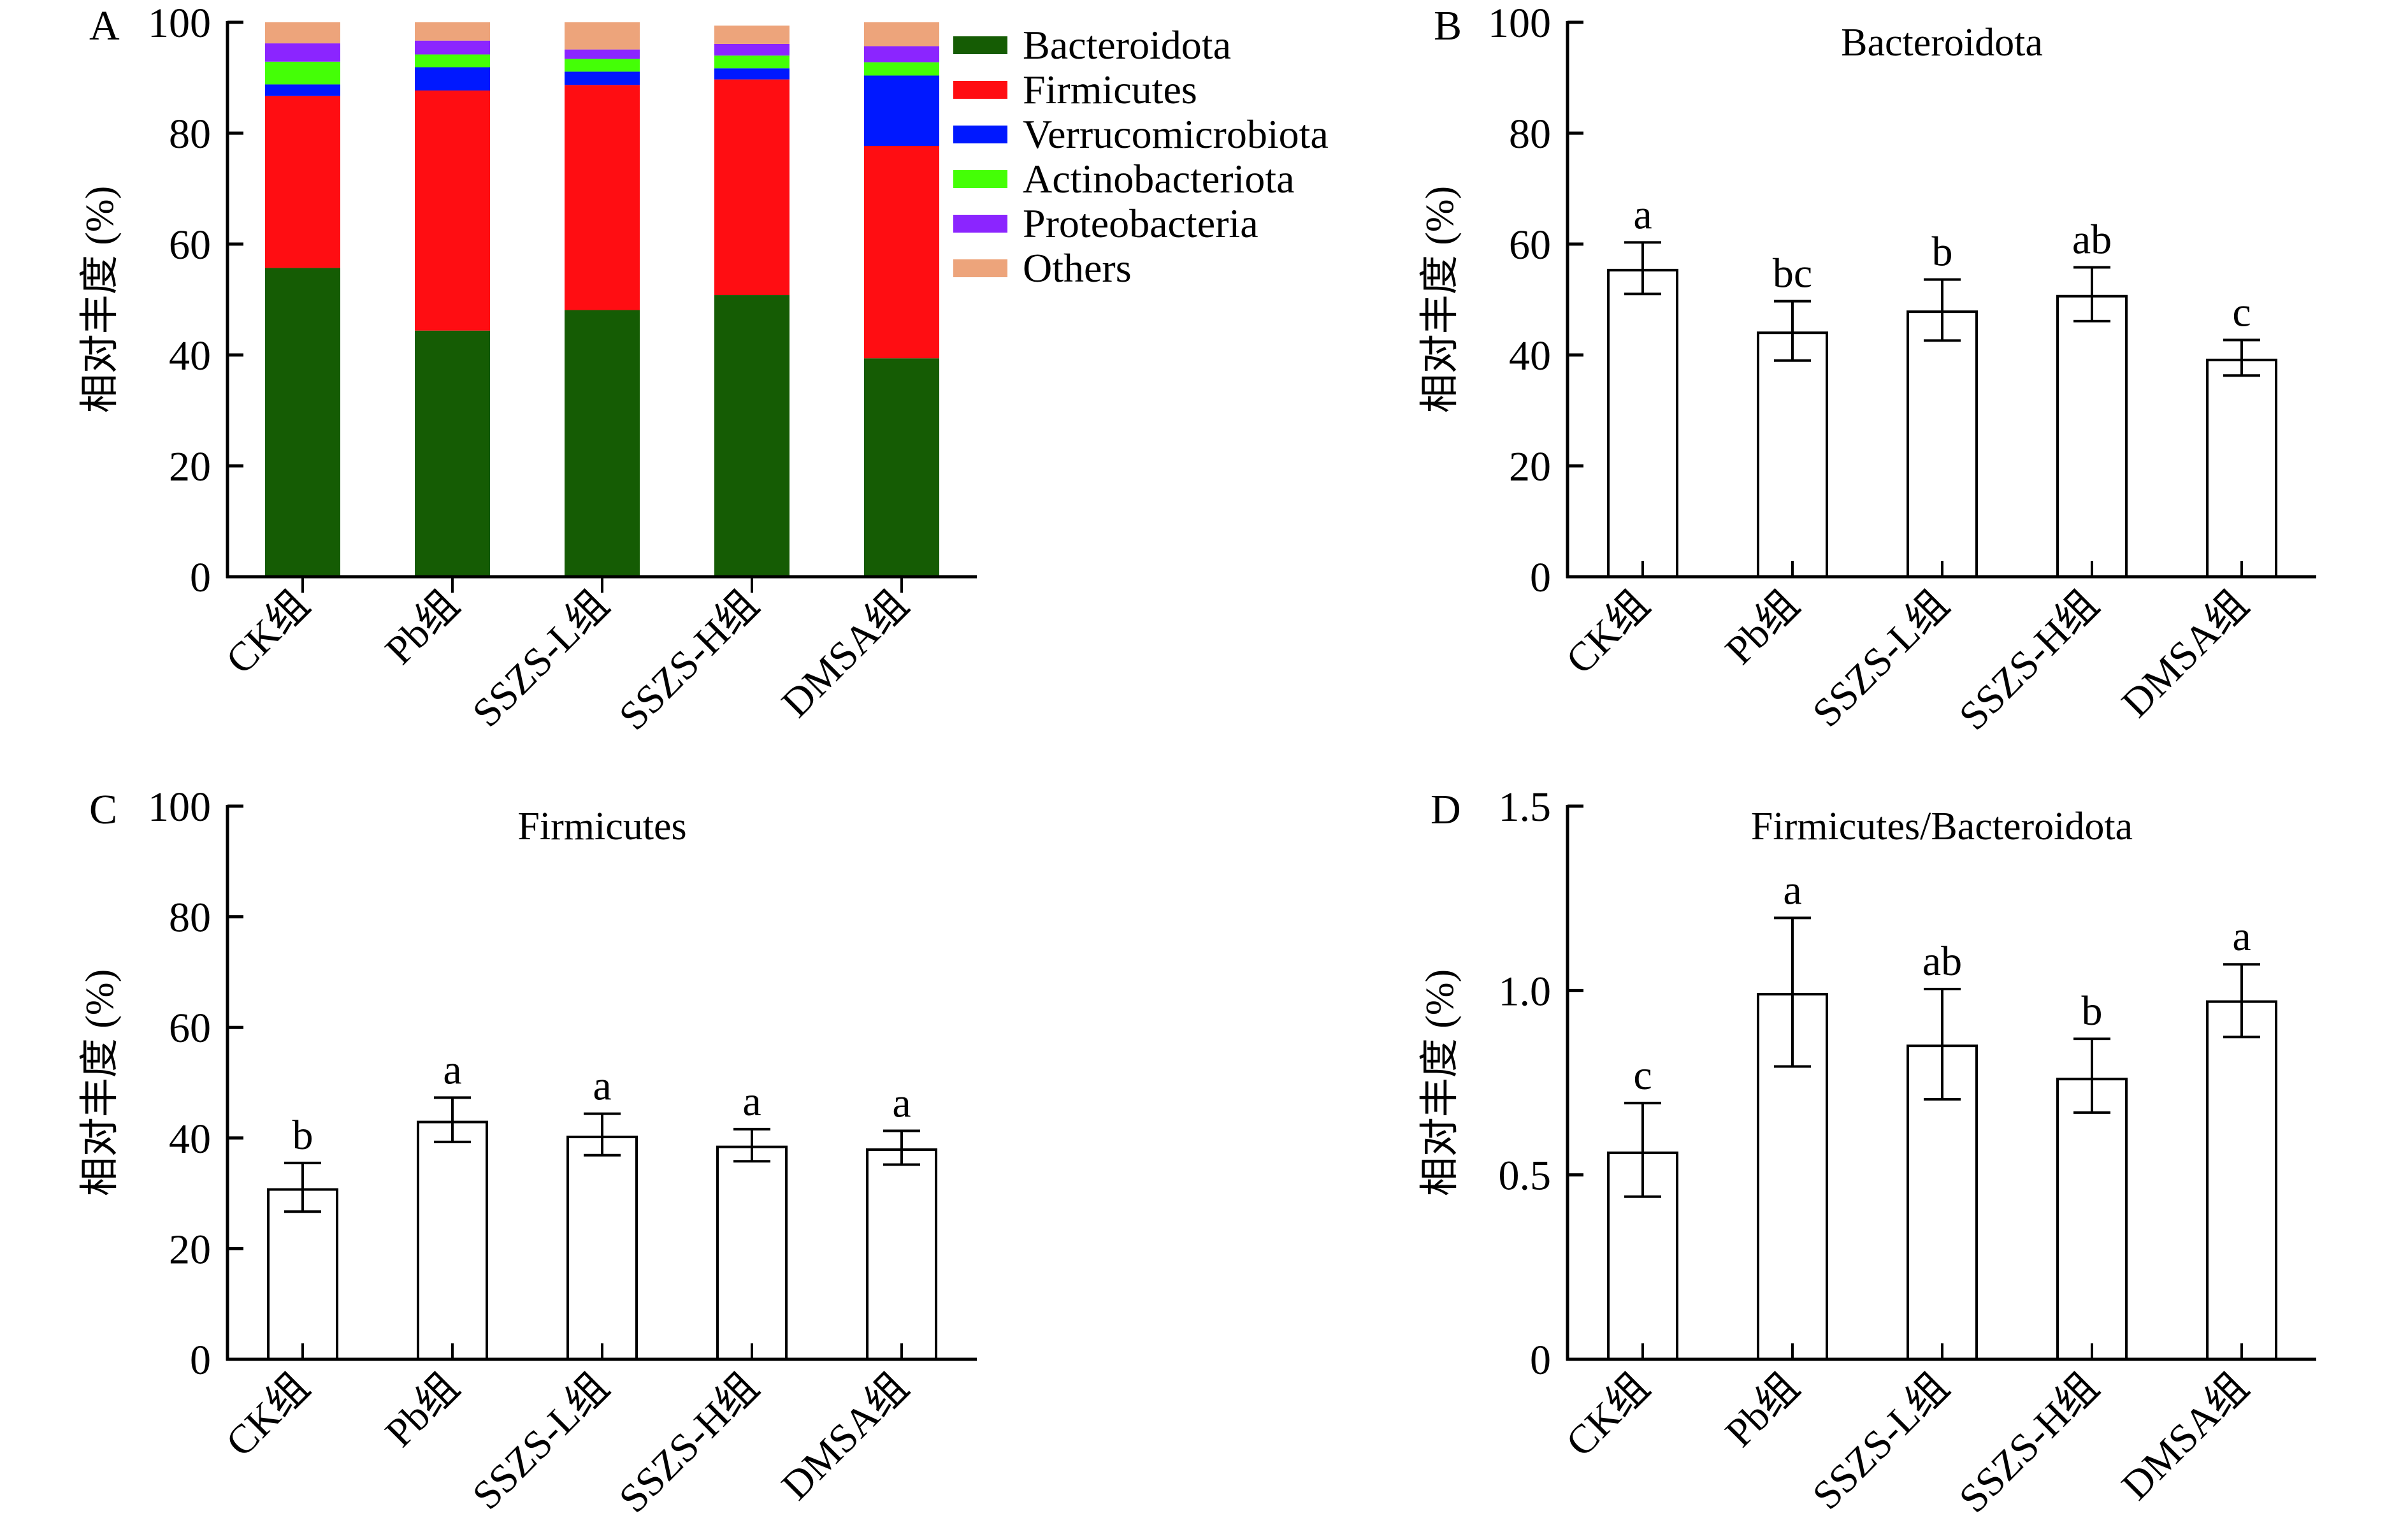 The image size is (2408, 1532). I want to click on legend-swatch-bacteroidota, so click(980, 45).